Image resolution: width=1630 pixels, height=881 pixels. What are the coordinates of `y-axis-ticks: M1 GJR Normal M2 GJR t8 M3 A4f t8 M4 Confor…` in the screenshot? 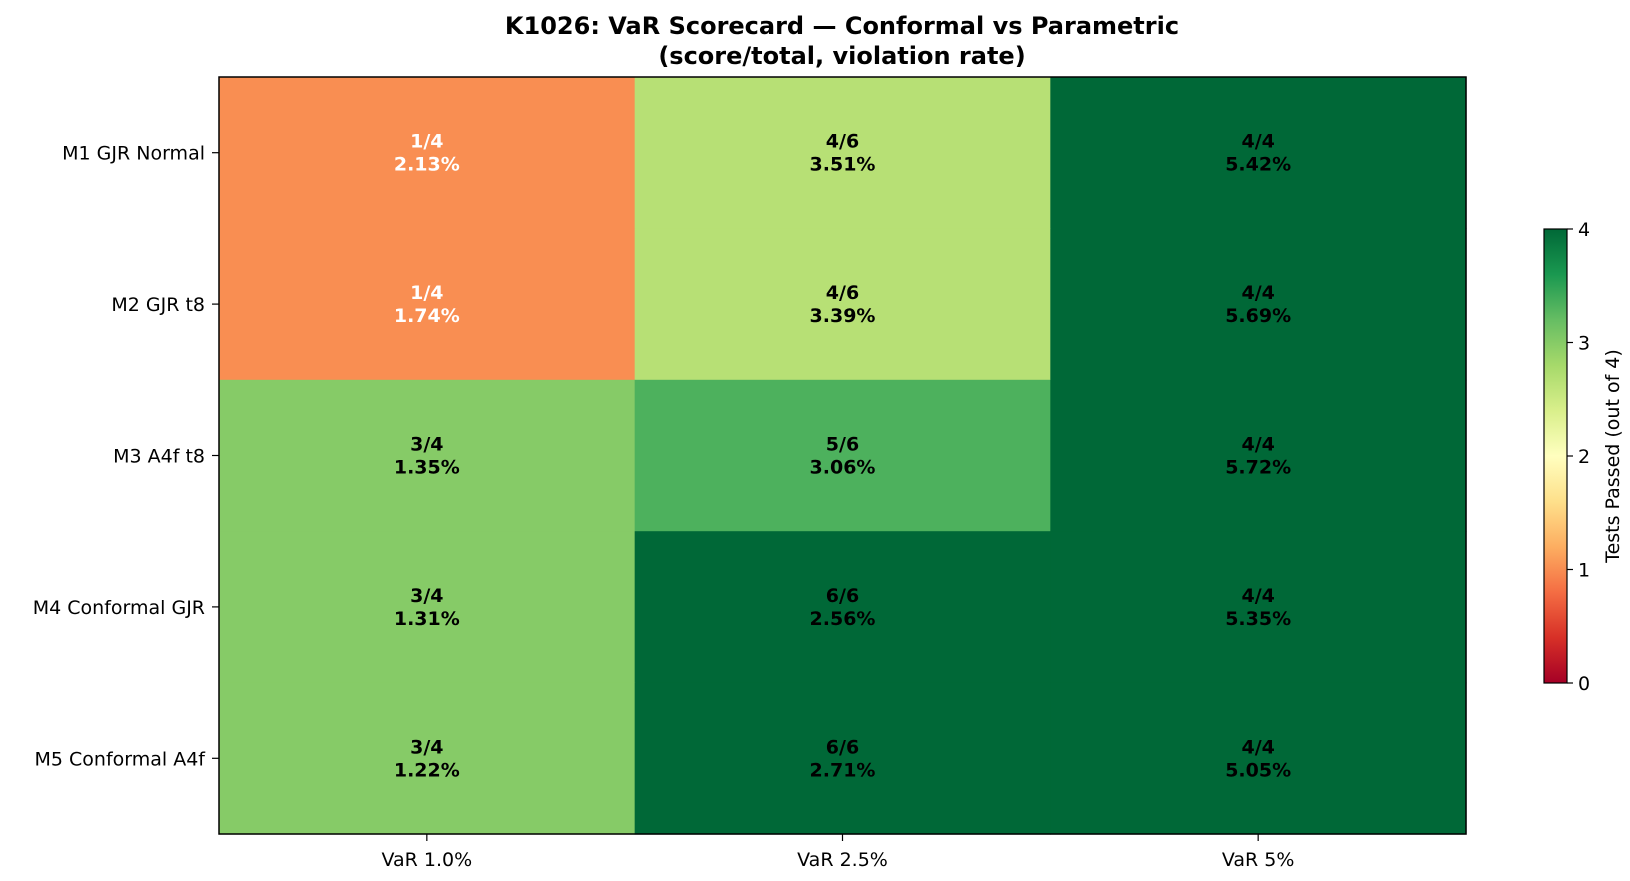 It's located at (126, 456).